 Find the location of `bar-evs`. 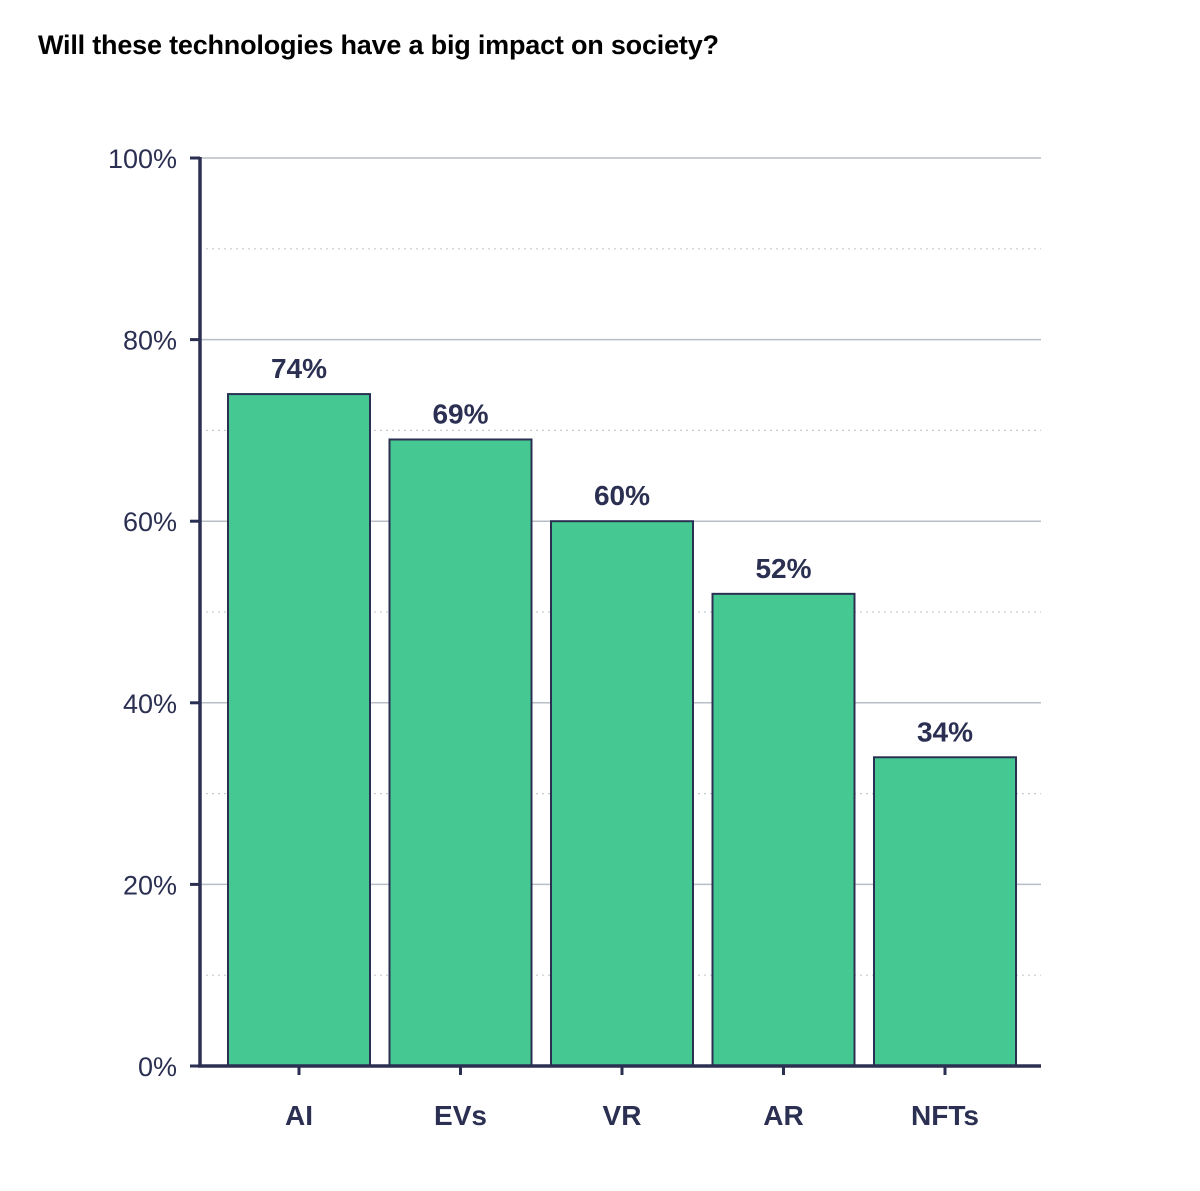

bar-evs is located at coordinates (460, 753).